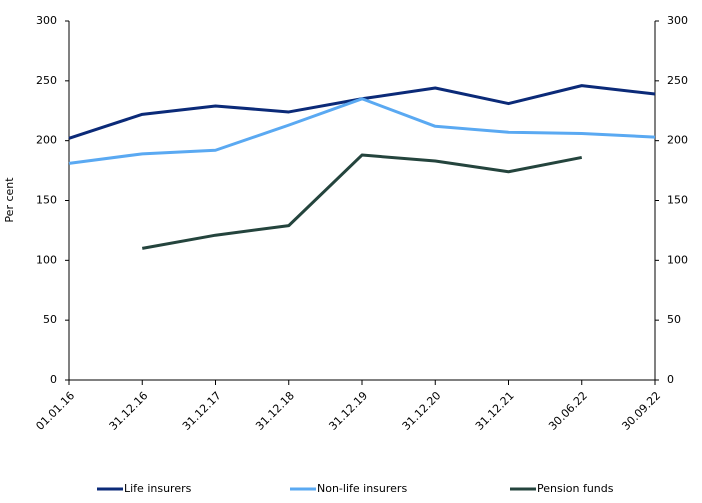  What do you see at coordinates (568, 411) in the screenshot?
I see `x-tick-label: 30.06.22` at bounding box center [568, 411].